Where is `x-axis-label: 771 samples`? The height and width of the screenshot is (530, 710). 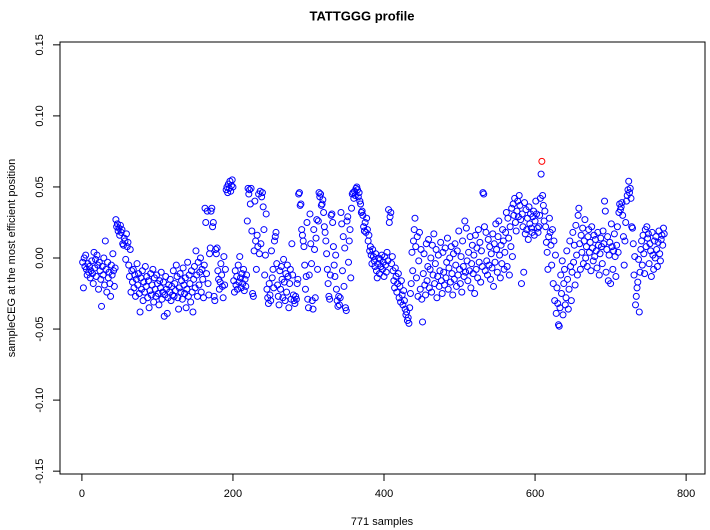 x-axis-label: 771 samples is located at coordinates (382, 522).